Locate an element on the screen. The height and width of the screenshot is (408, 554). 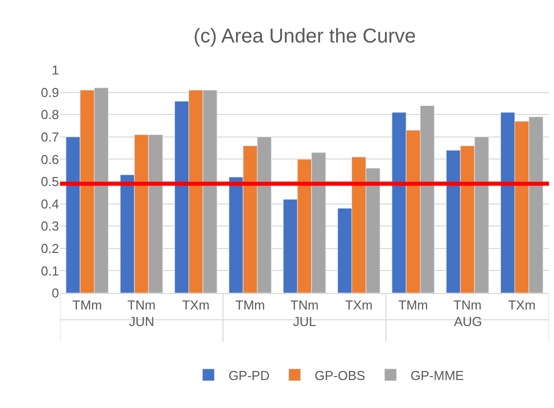
y-tick-label: 0.1 is located at coordinates (49, 270).